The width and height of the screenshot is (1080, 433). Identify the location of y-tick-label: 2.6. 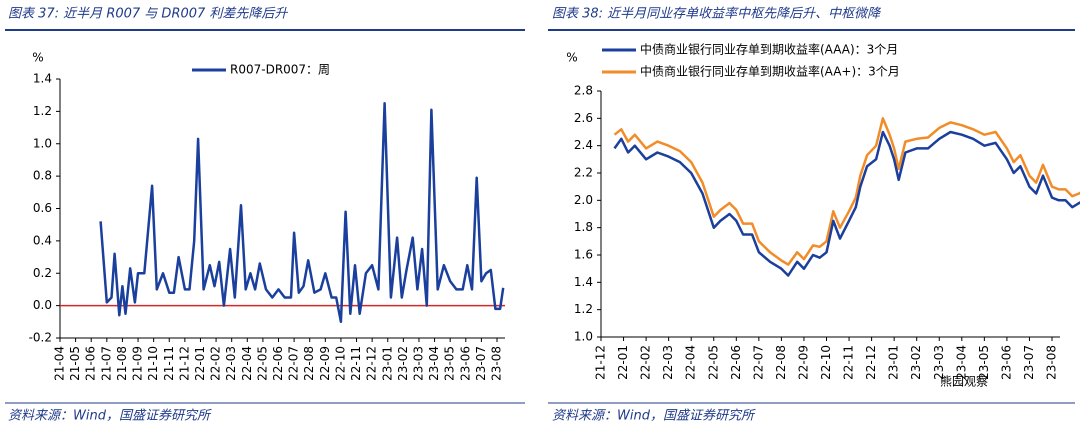
(583, 118).